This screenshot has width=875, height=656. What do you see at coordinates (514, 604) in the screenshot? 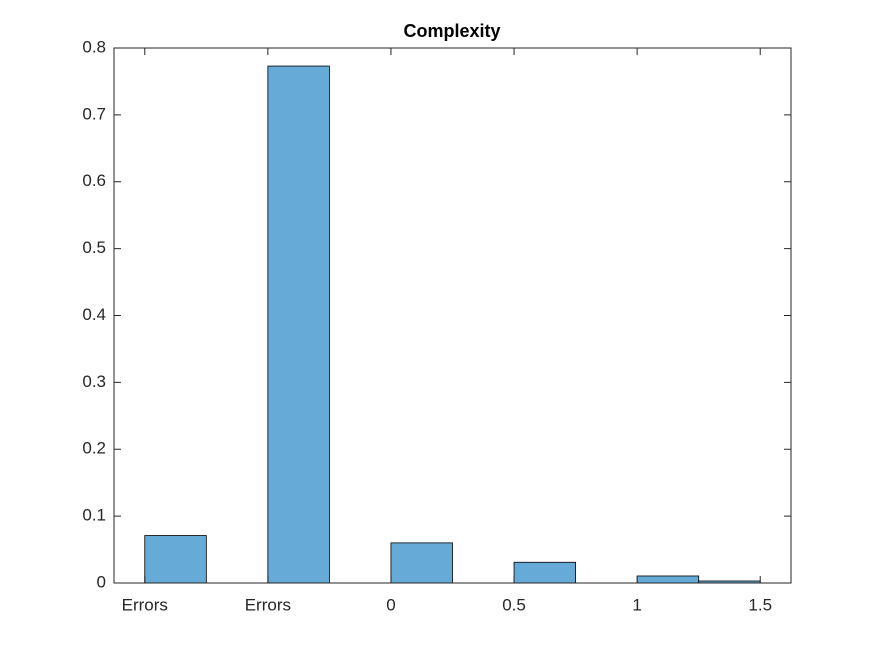
I see `x-tick-label: 0.5` at bounding box center [514, 604].